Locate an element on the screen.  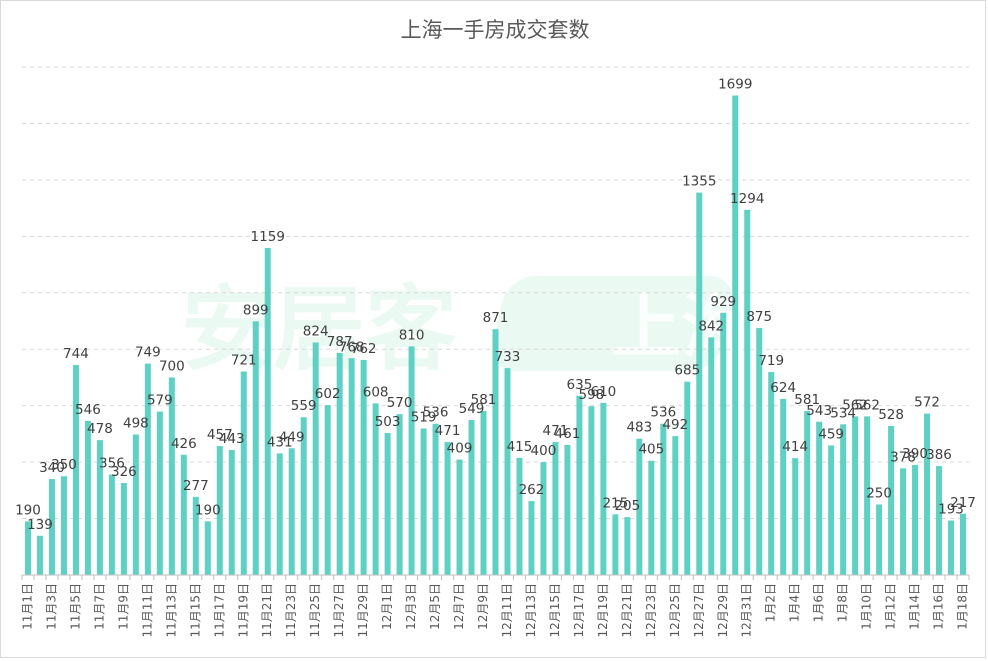
x-tick-label: 1月10日 is located at coordinates (867, 606).